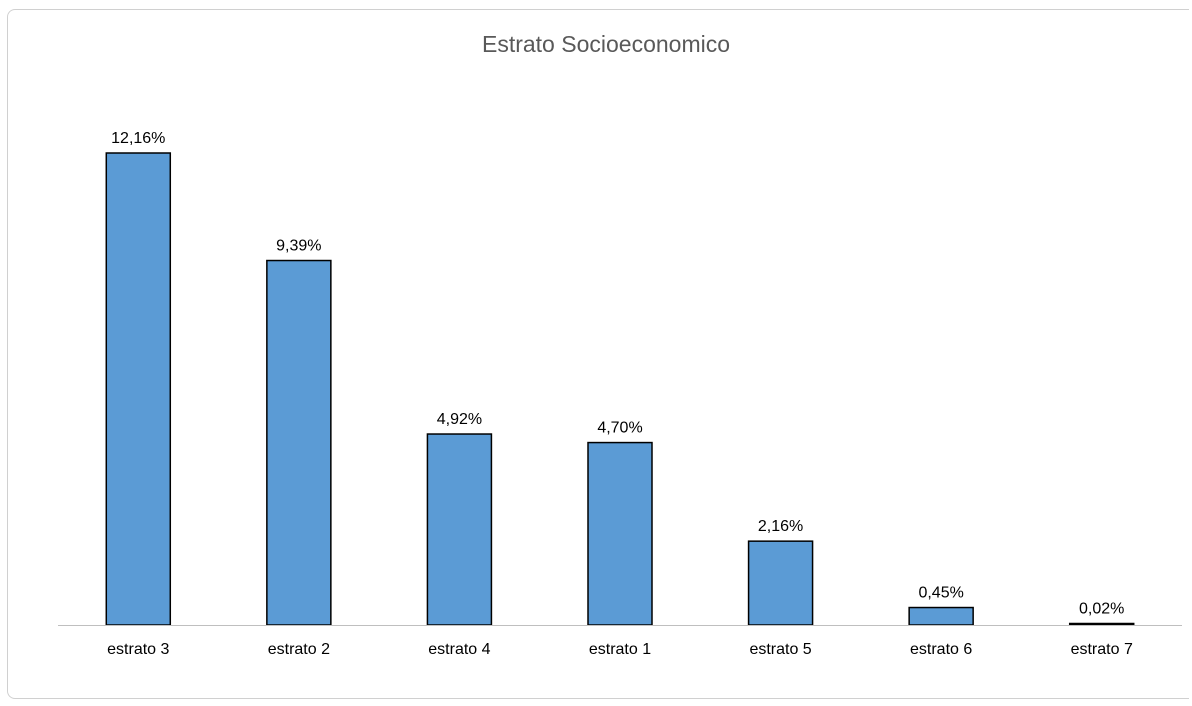 Image resolution: width=1192 pixels, height=706 pixels. I want to click on data-label-estrato-4: 4,92%, so click(459, 419).